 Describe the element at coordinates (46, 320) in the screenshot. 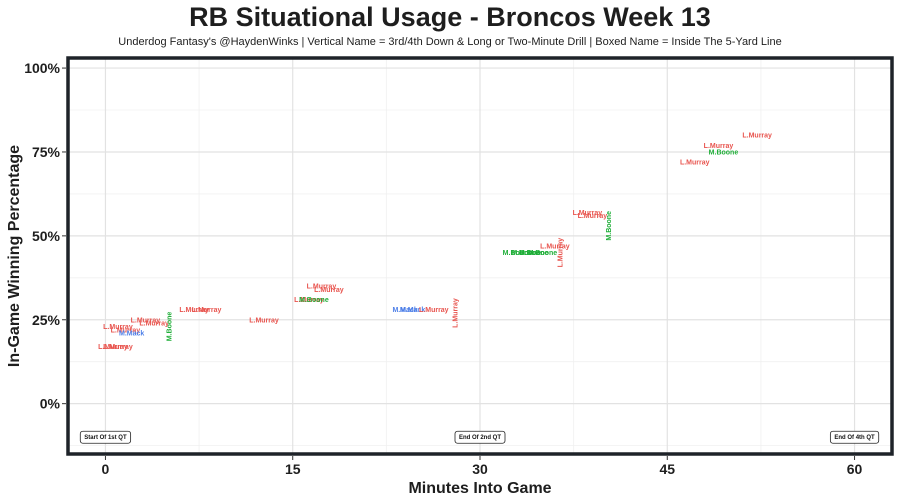

I see `y-tick-label: 25%` at that location.